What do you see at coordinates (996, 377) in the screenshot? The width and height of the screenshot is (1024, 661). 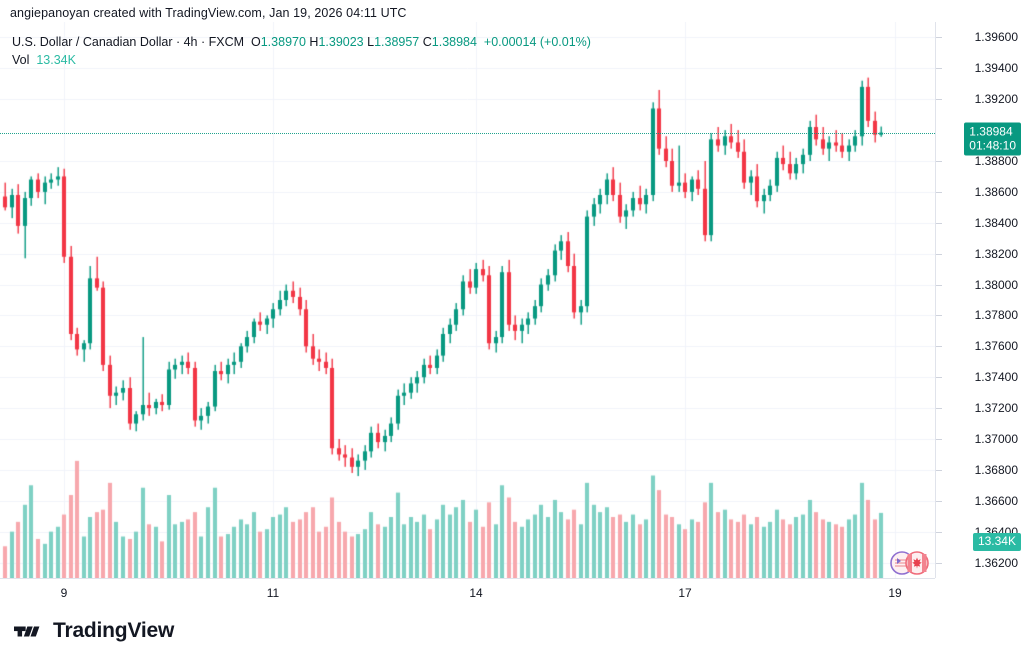 I see `price-tick-label: 1.37400` at bounding box center [996, 377].